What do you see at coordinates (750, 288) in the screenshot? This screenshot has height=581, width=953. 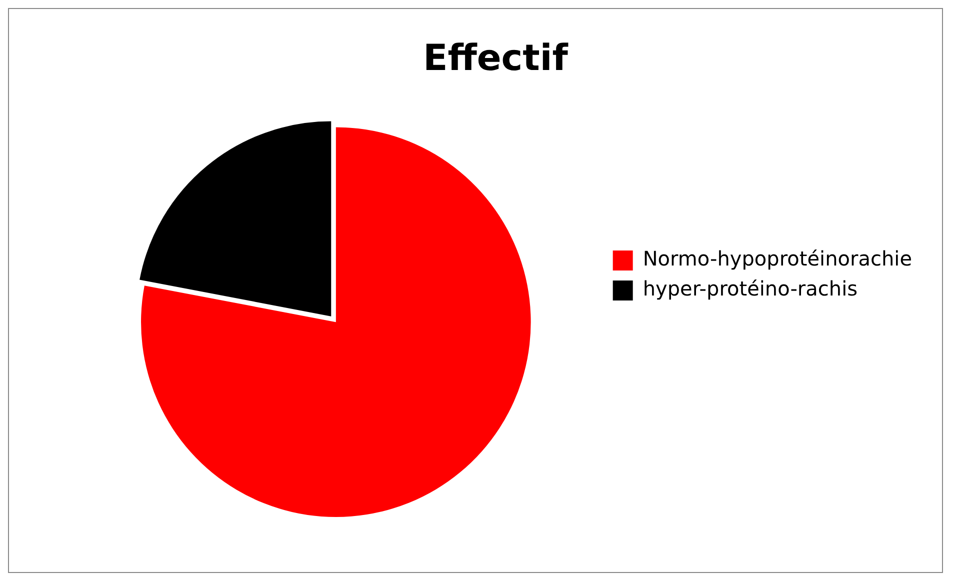 I see `legend-label: hyper-protéino-rachis` at bounding box center [750, 288].